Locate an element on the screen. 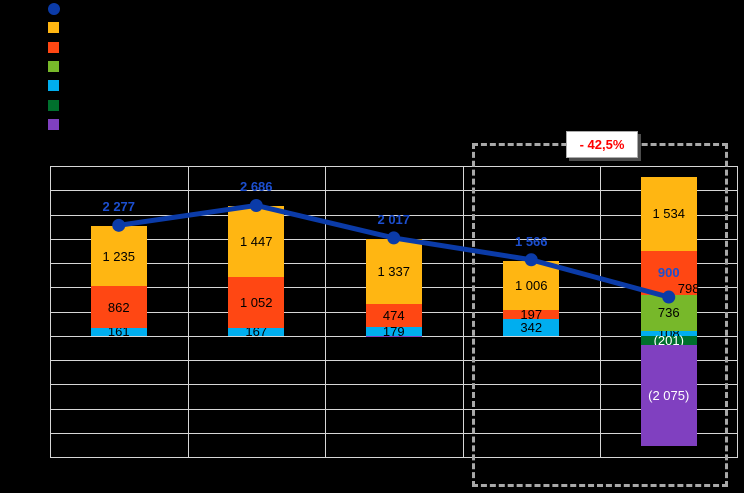 The image size is (744, 493). bar-segment-label: 342 is located at coordinates (531, 327).